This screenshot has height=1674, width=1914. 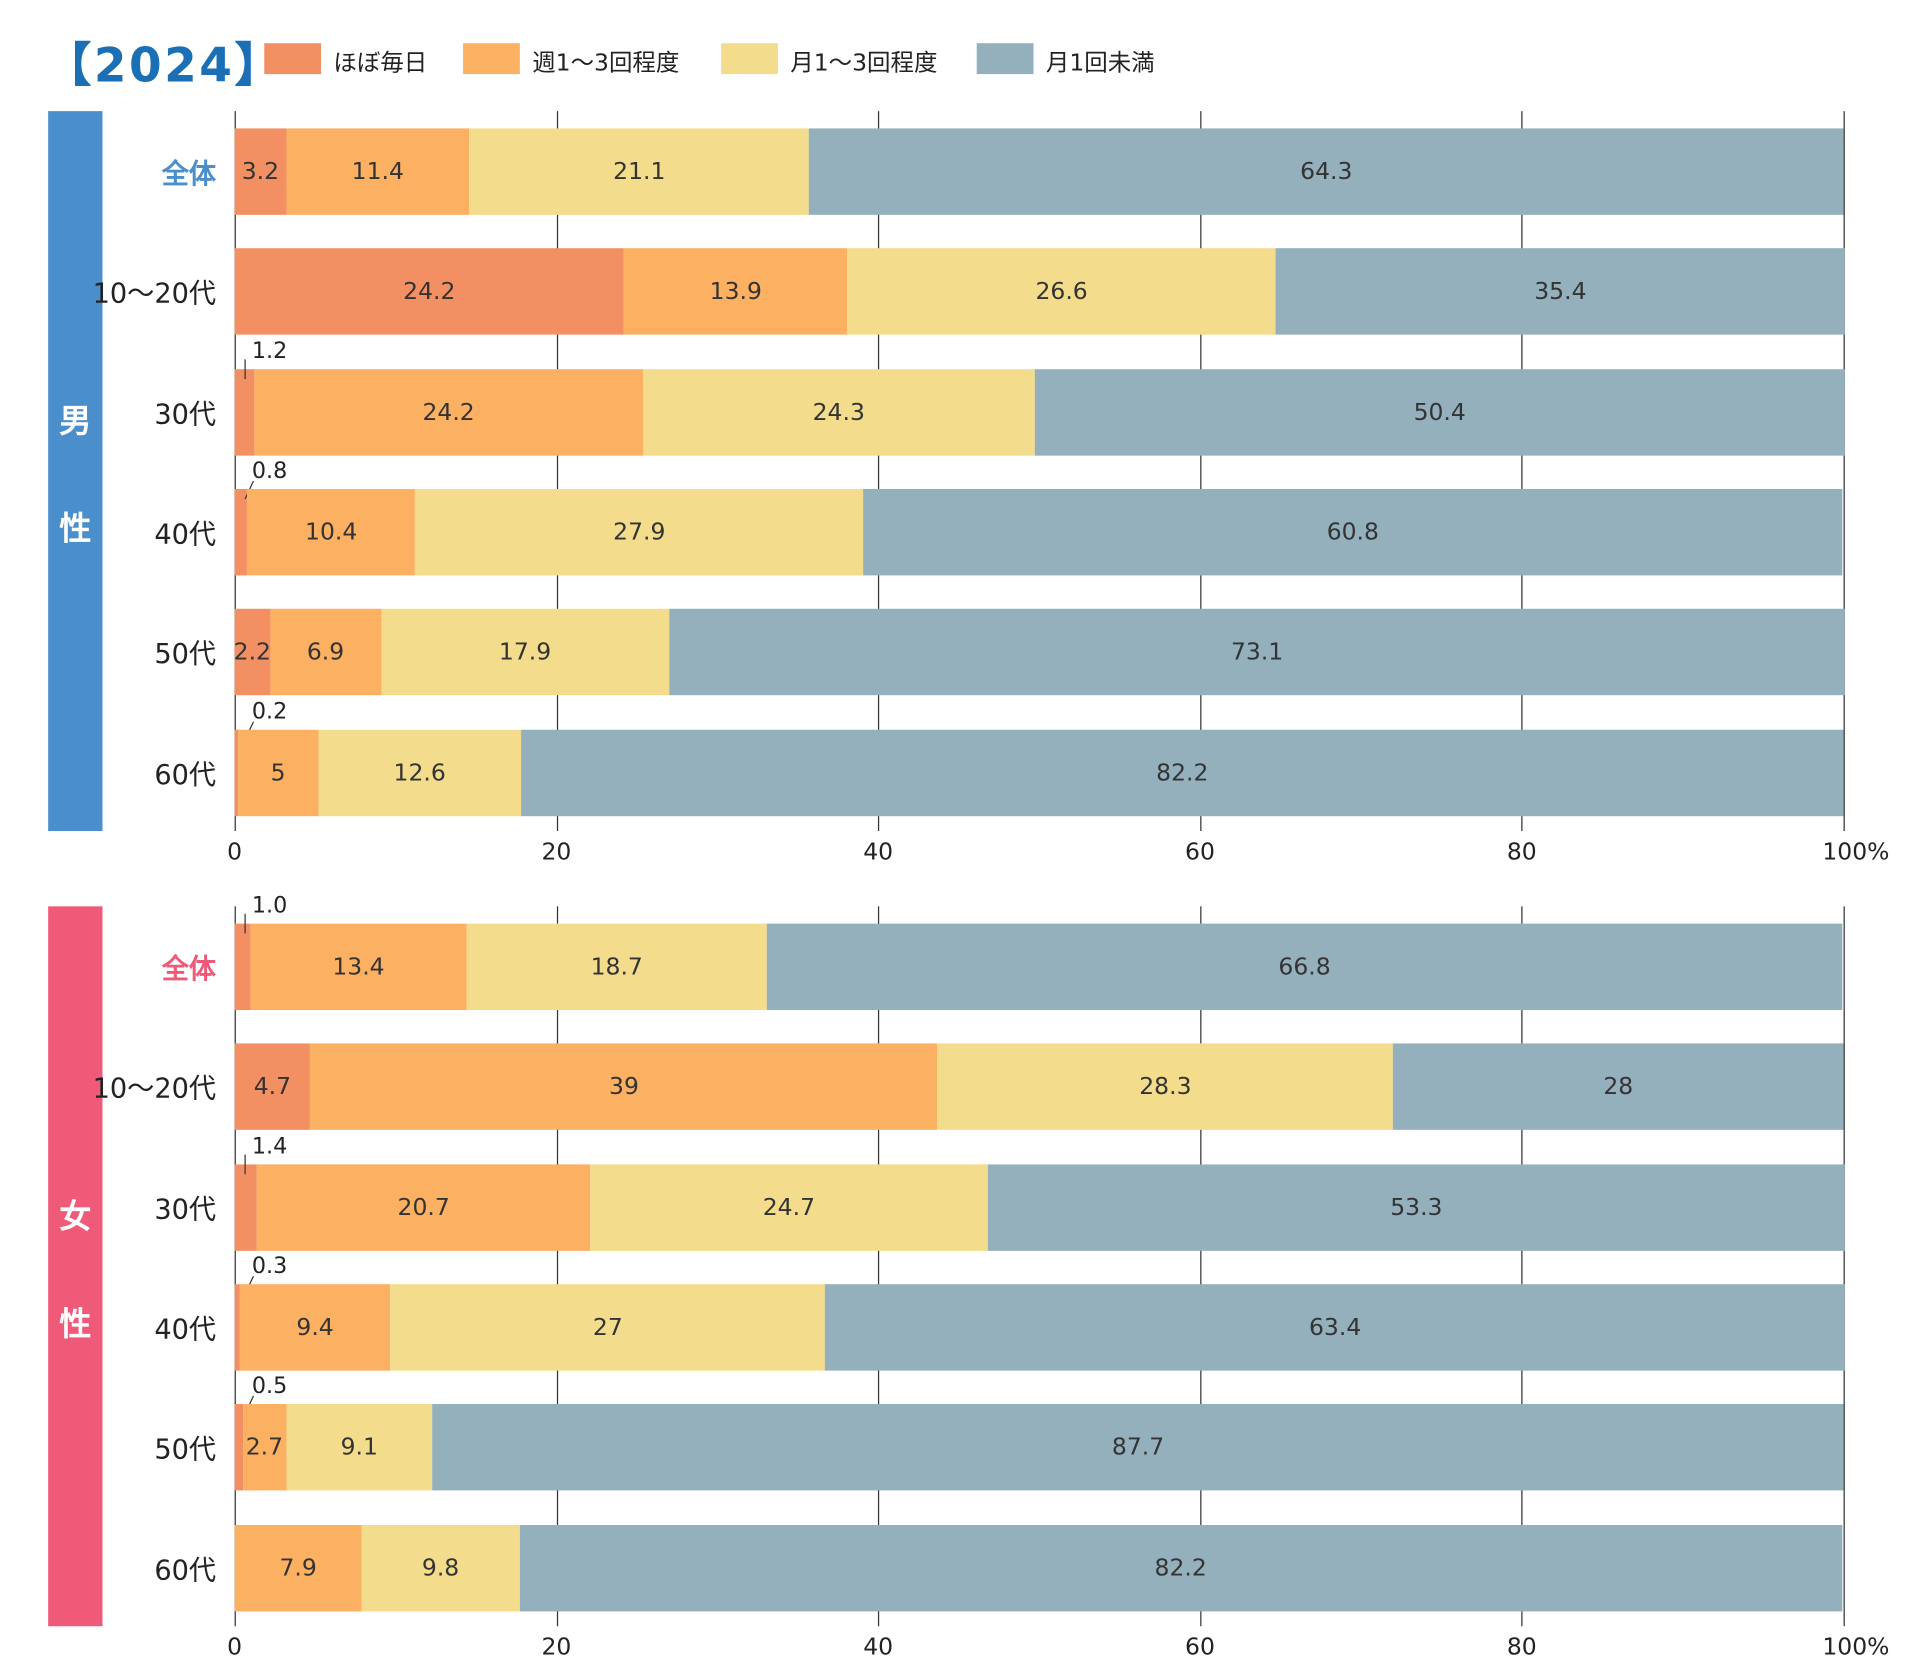 I want to click on data-label: 2.7, so click(x=264, y=1447).